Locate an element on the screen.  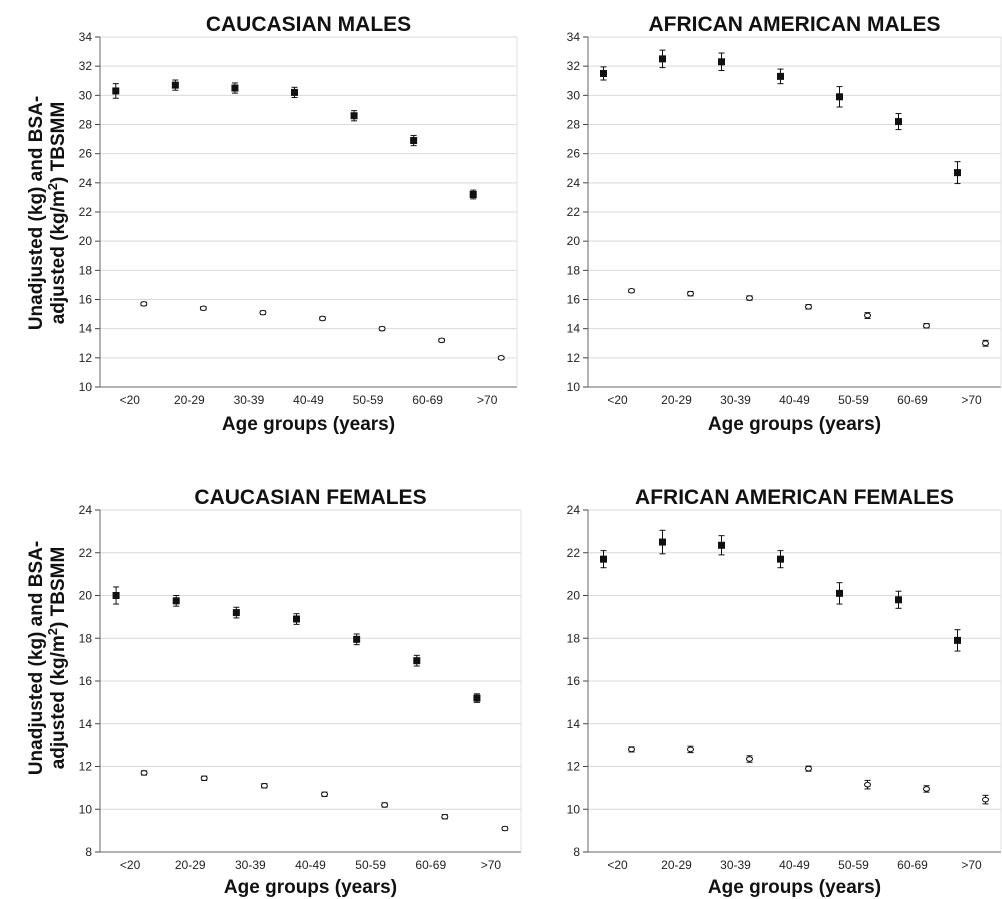
y-tick-label: 32 is located at coordinates (574, 66).